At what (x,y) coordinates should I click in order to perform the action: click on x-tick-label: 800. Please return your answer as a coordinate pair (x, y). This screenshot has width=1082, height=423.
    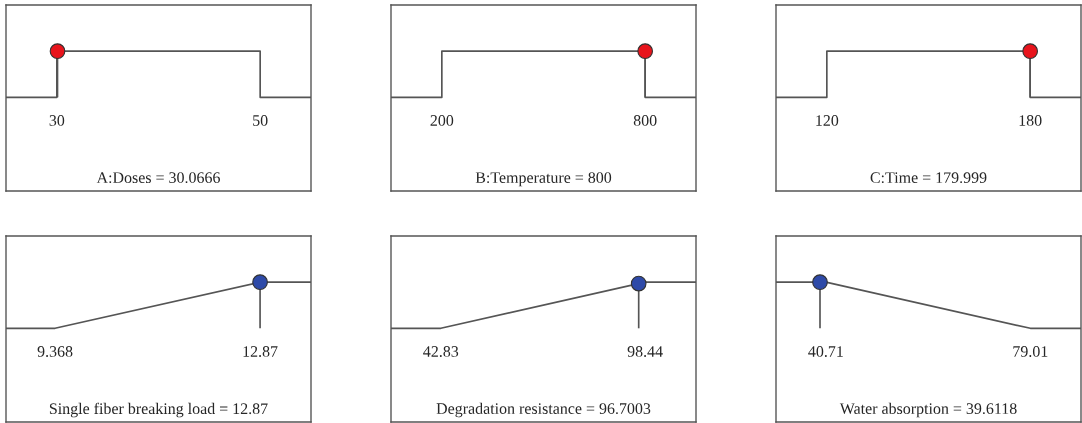
    Looking at the image, I should click on (645, 120).